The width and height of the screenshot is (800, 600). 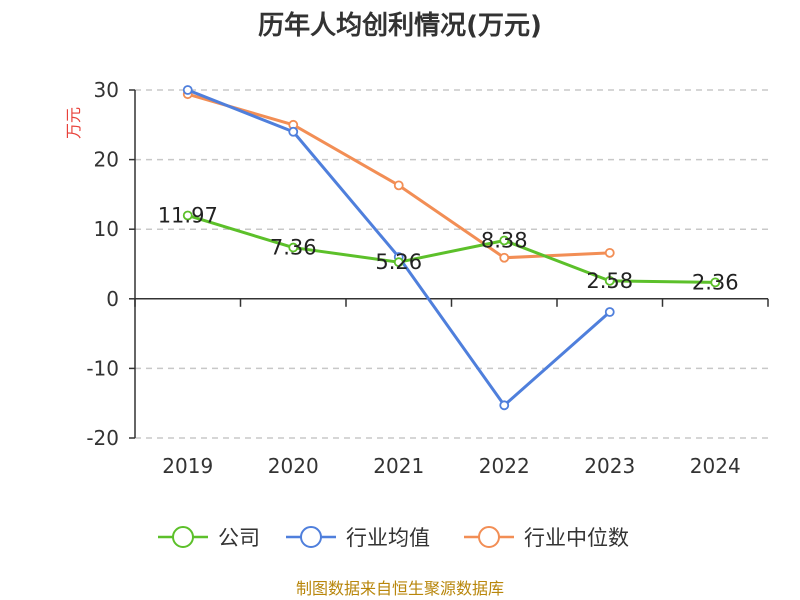 I want to click on legend-label: 公司, so click(x=239, y=538).